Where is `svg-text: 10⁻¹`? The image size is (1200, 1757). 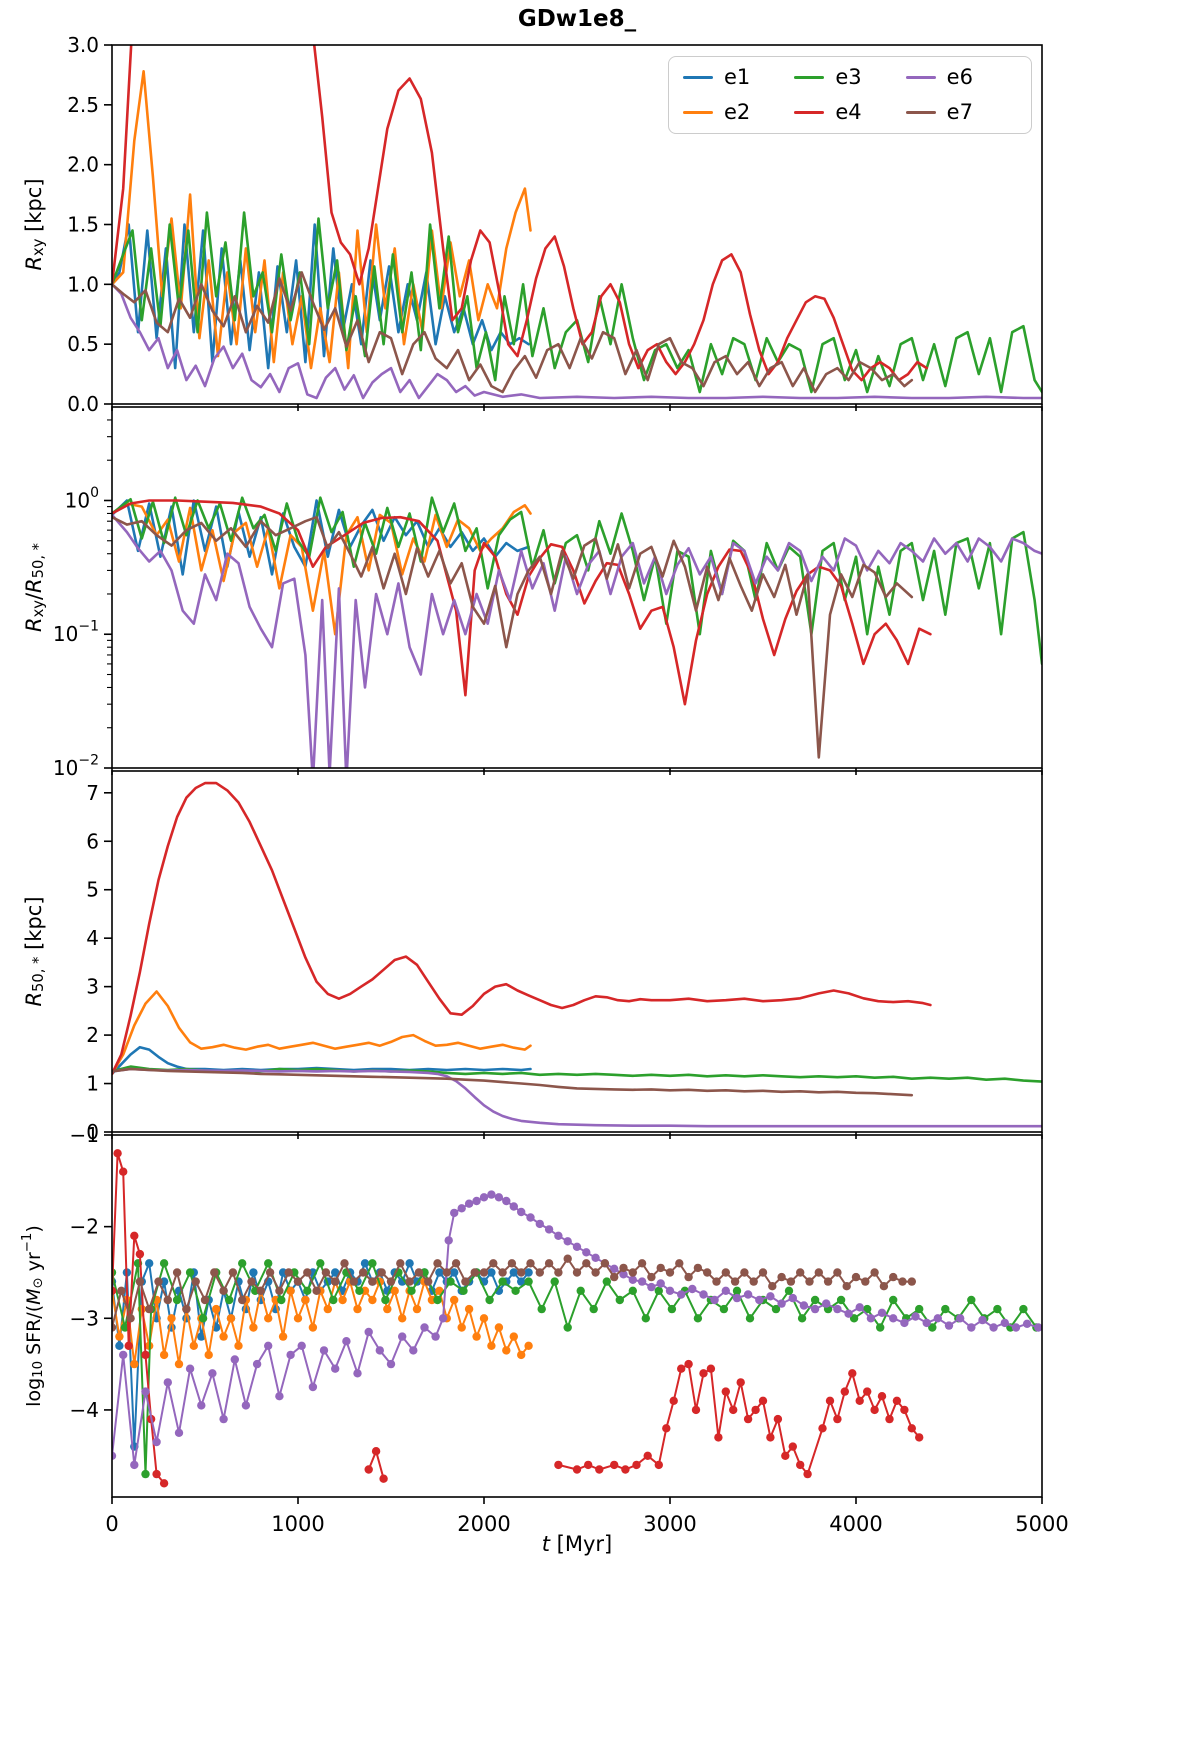 svg-text: 10⁻¹ is located at coordinates (76, 633).